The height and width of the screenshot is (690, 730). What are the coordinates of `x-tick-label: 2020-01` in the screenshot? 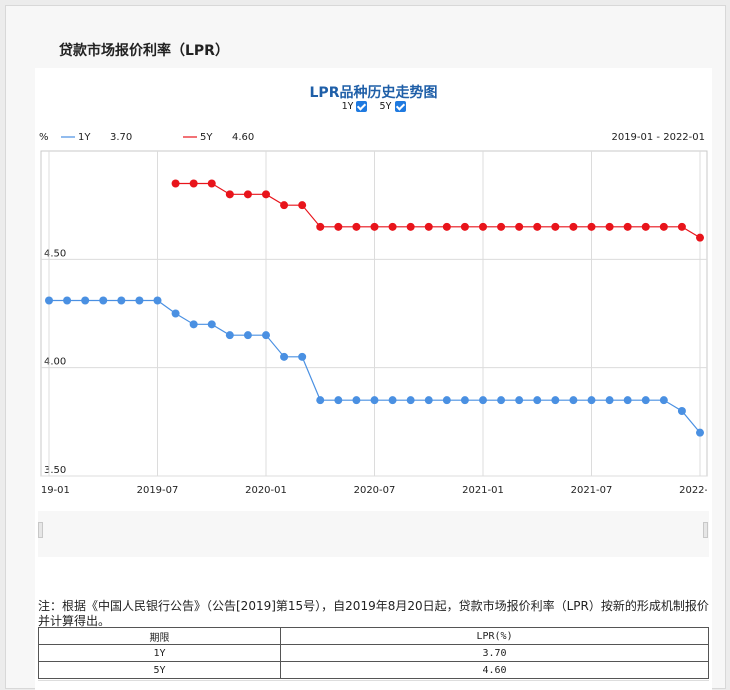 It's located at (266, 490).